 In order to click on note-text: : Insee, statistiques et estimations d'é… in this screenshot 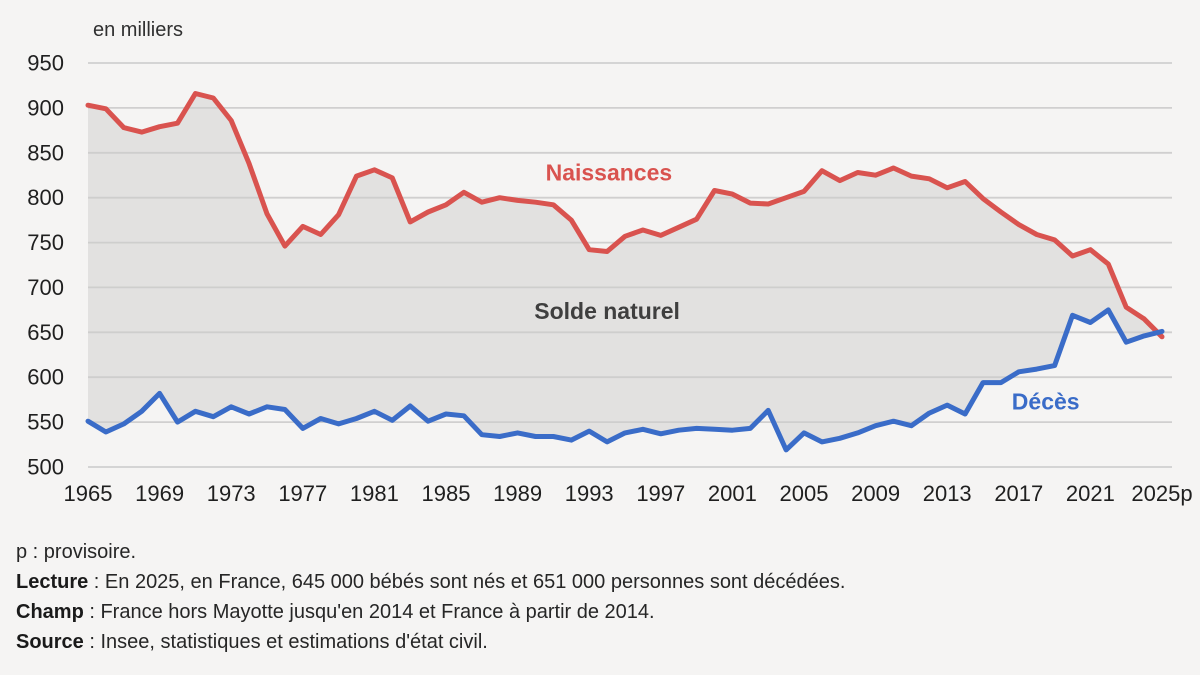, I will do `click(285, 642)`.